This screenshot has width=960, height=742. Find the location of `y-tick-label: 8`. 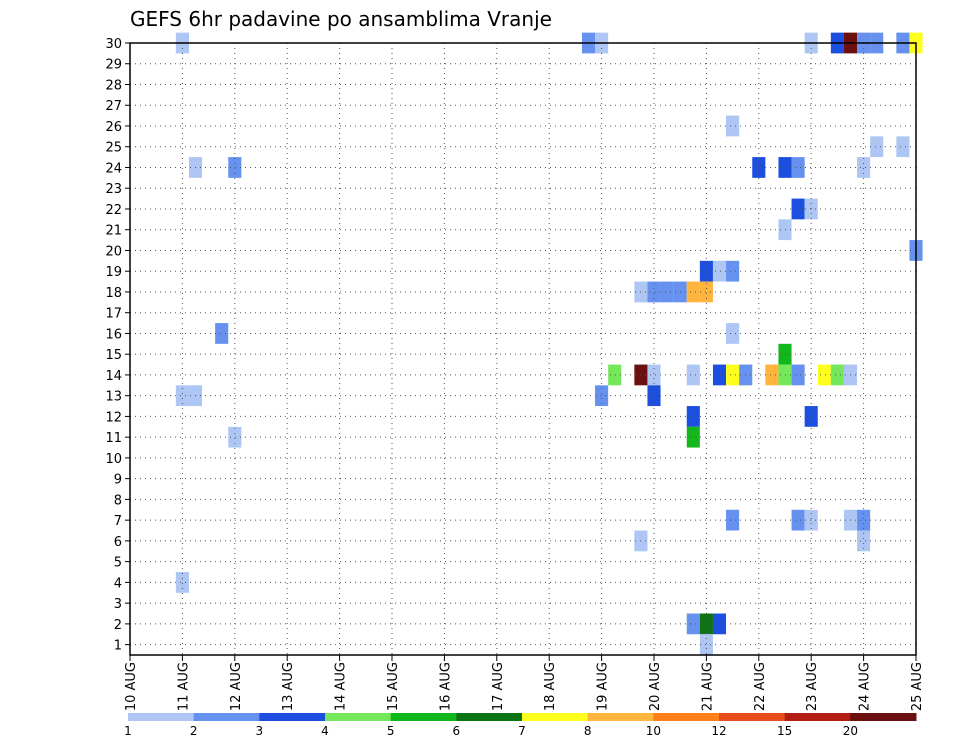

y-tick-label: 8 is located at coordinates (118, 500).